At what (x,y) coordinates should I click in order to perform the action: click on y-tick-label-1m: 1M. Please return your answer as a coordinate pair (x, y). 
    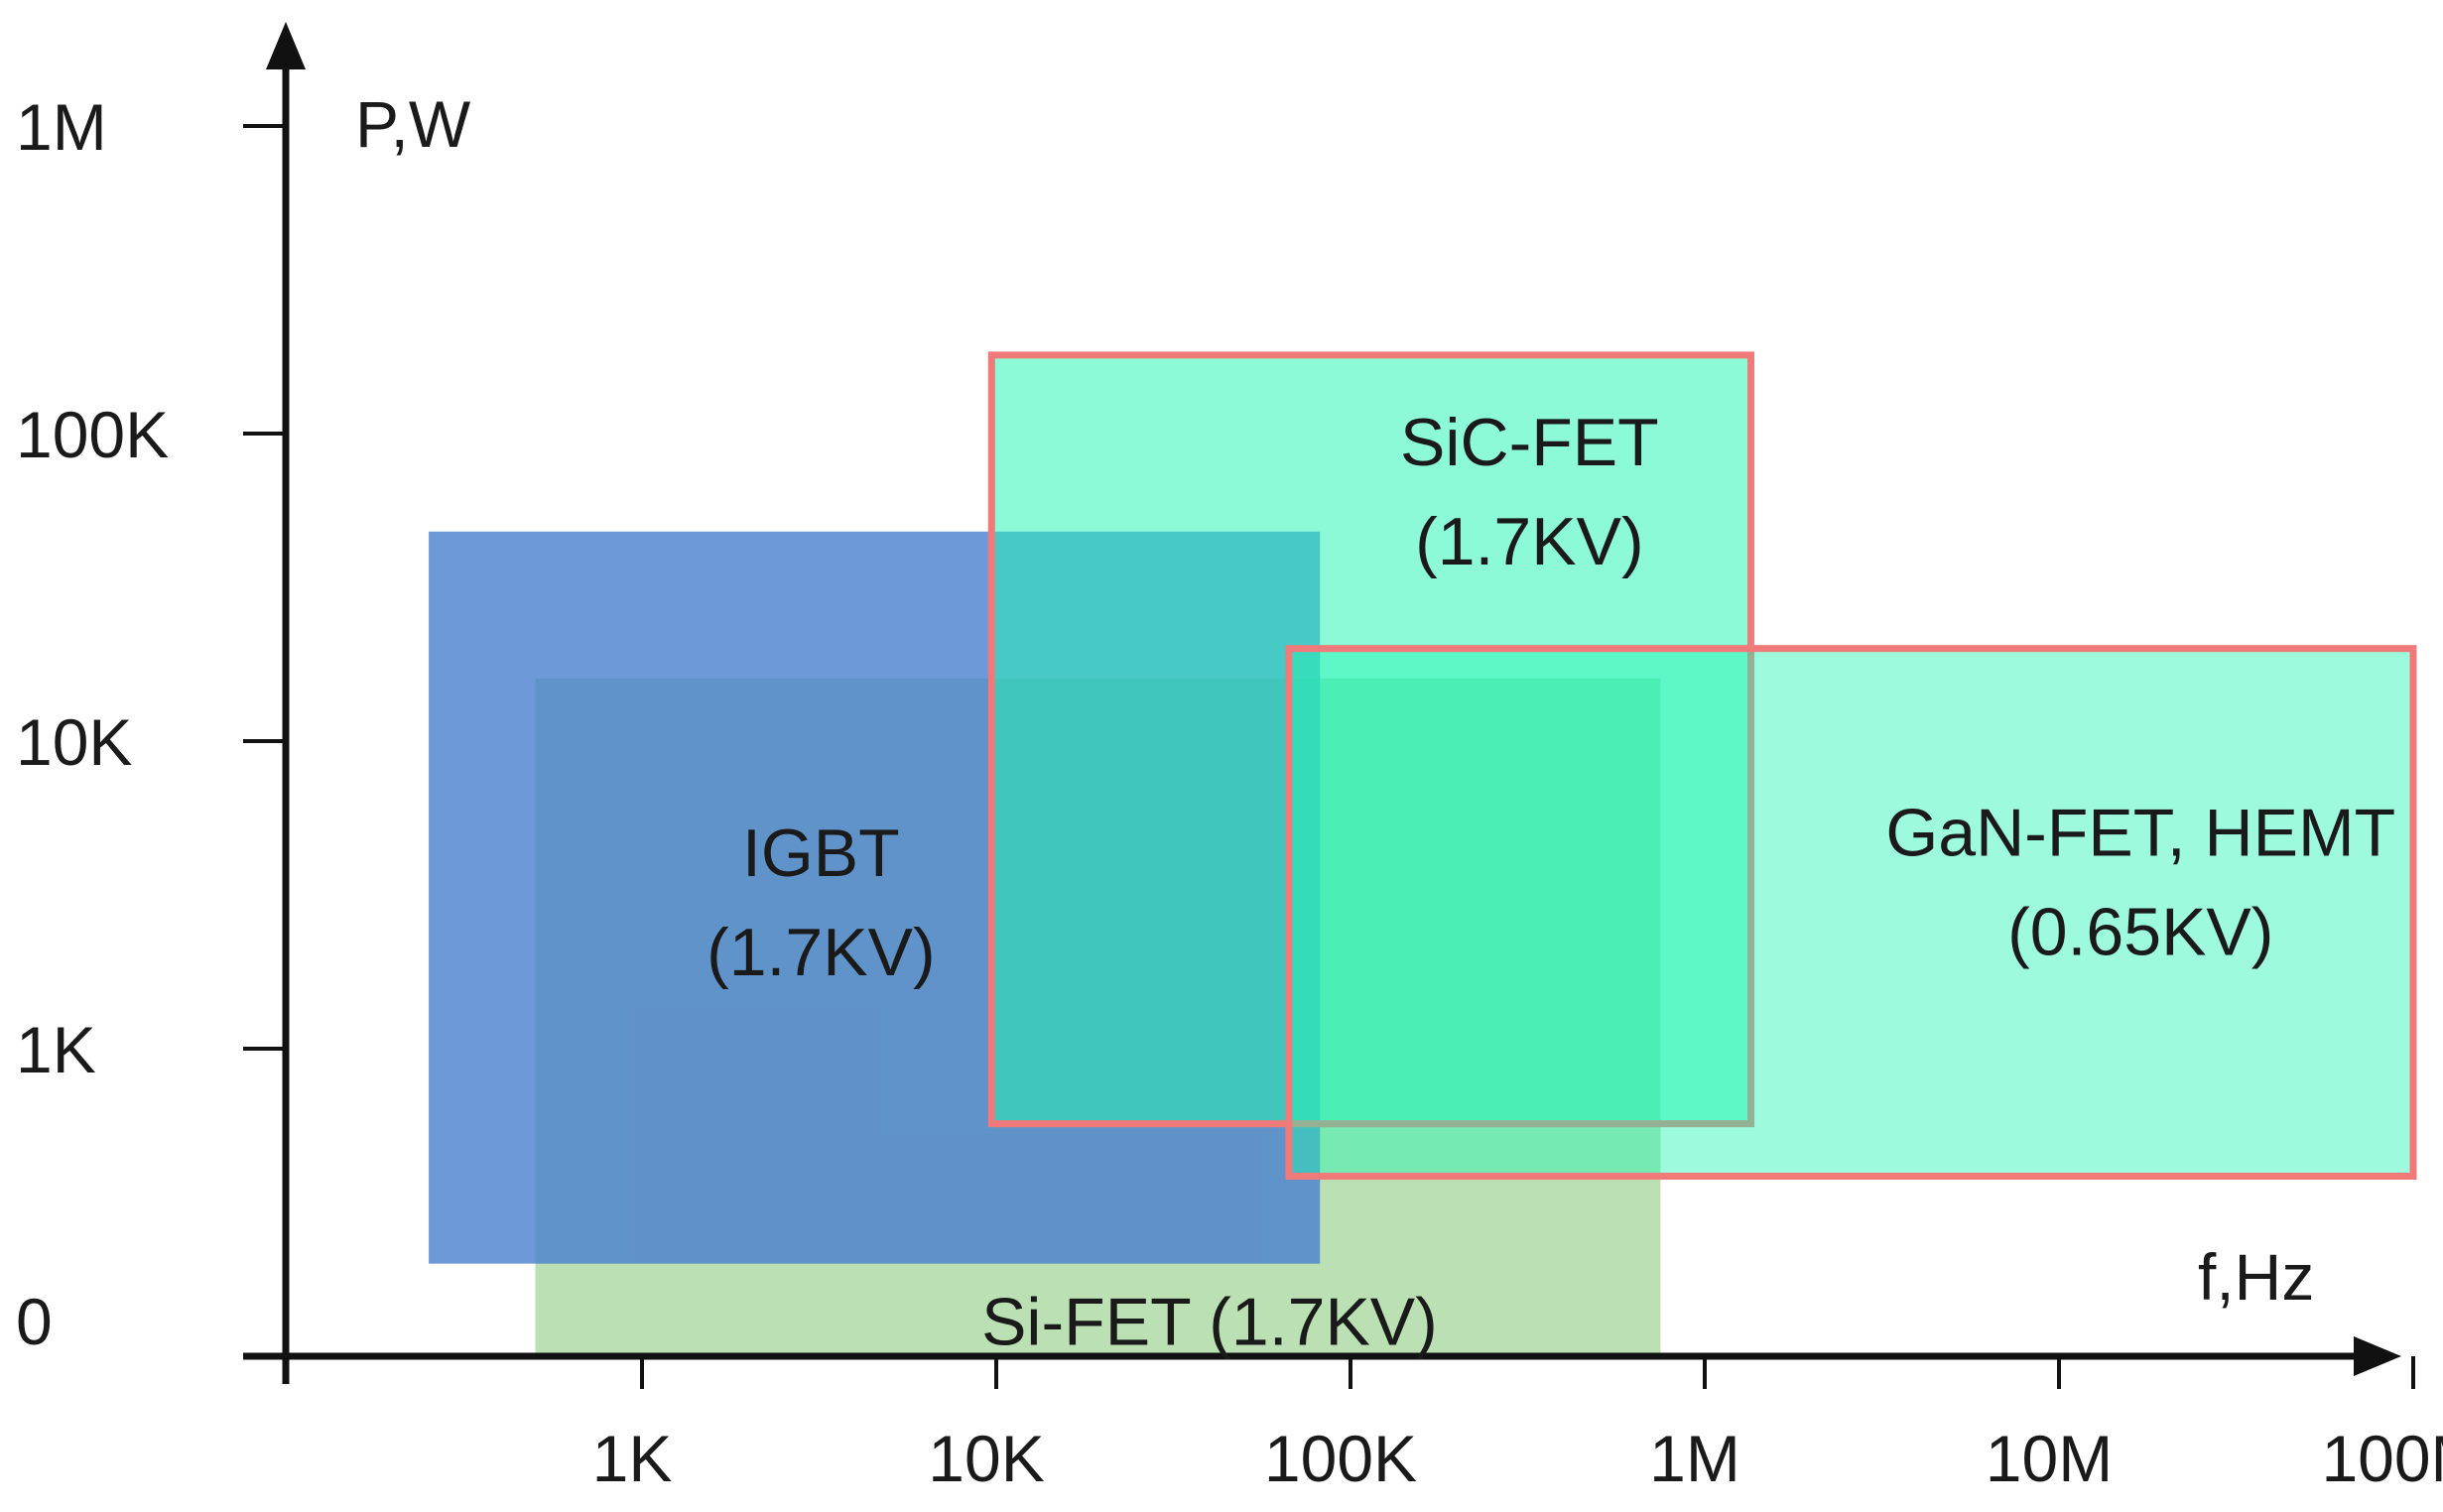
    Looking at the image, I should click on (62, 127).